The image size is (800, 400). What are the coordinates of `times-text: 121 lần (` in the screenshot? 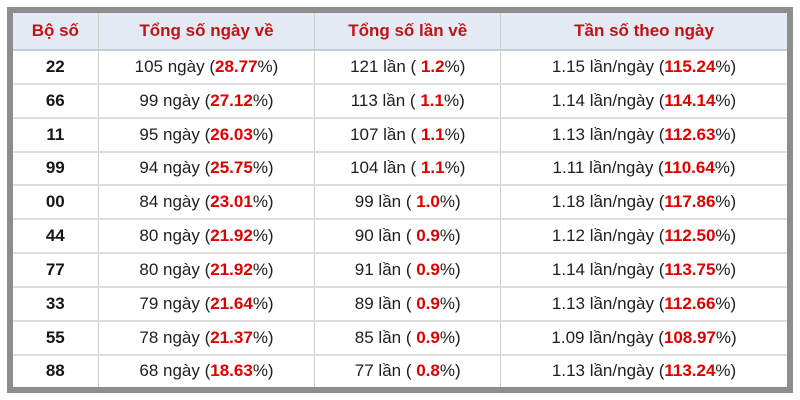 It's located at (385, 66).